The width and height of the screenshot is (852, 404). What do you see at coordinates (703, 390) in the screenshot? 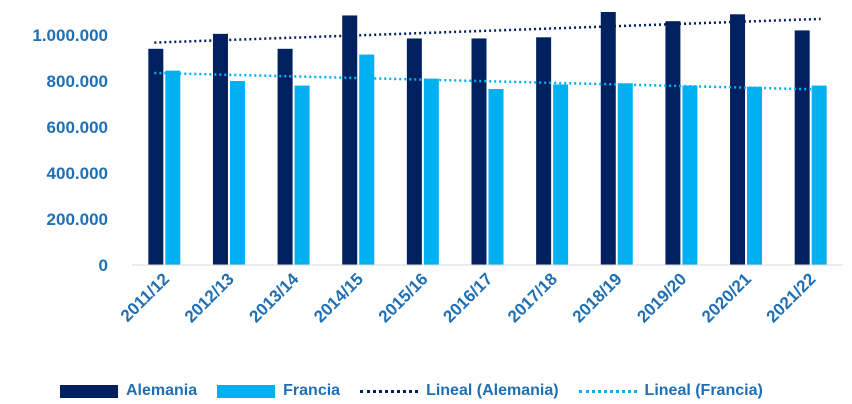
I see `legend-label-lineal-francia: Lineal (Francia)` at bounding box center [703, 390].